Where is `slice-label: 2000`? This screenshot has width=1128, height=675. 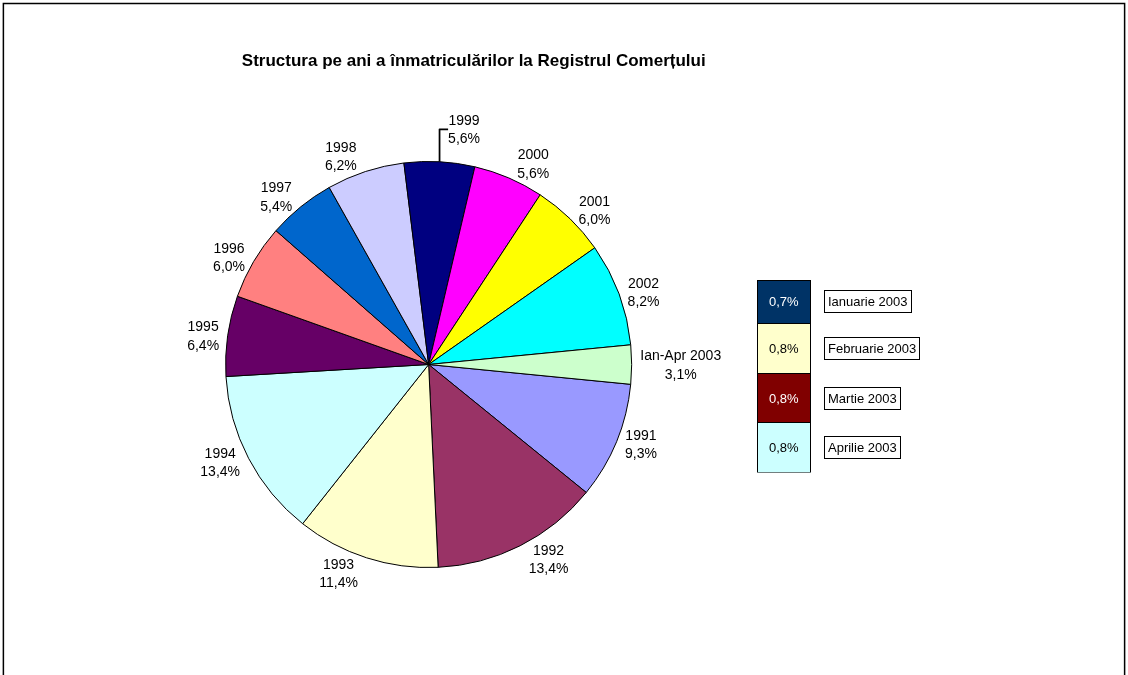
slice-label: 2000 is located at coordinates (533, 154).